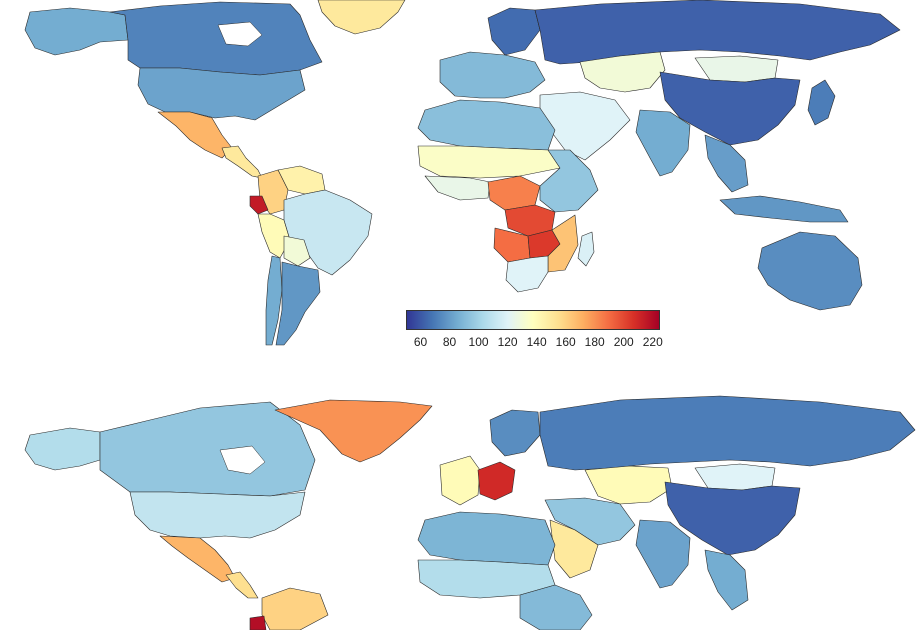 The height and width of the screenshot is (630, 922). I want to click on color-scale-tick-label: 100, so click(478, 342).